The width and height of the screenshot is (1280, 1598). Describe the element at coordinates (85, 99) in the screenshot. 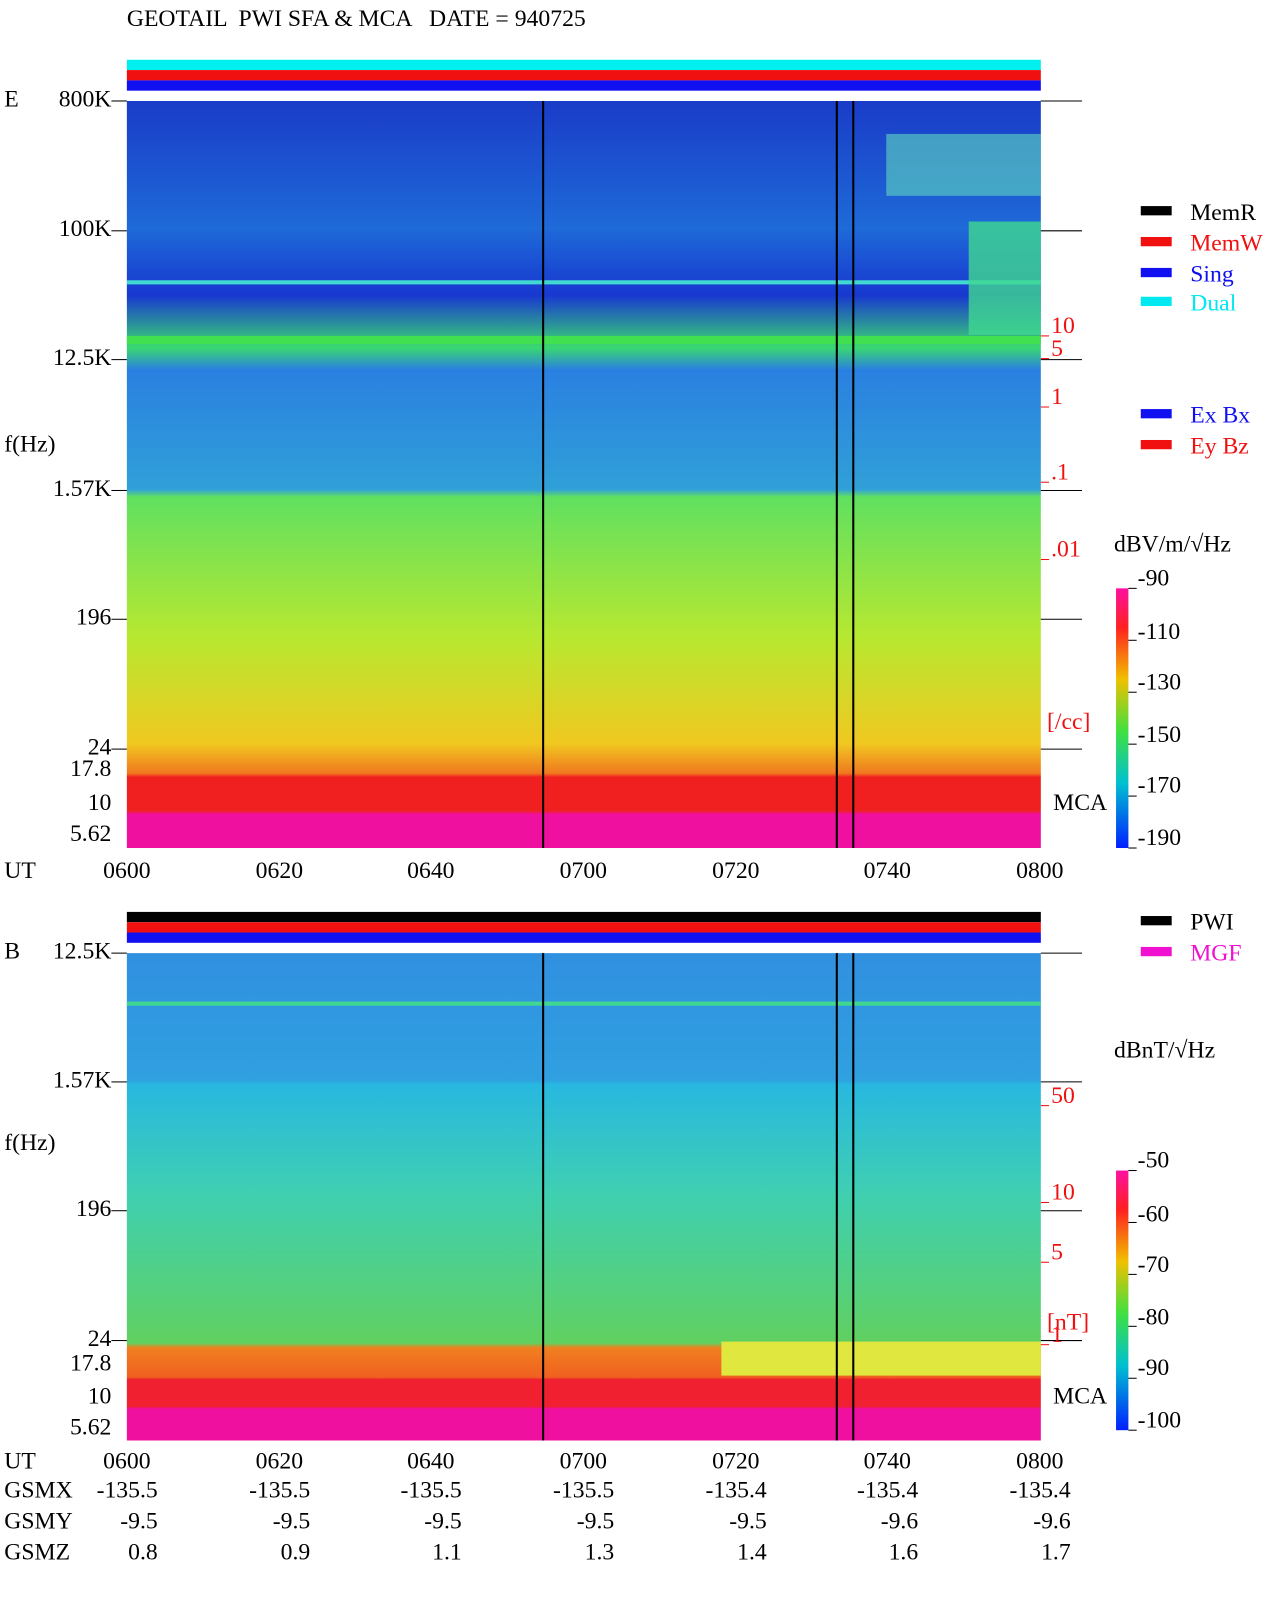

I see `freq-label: 800K` at that location.